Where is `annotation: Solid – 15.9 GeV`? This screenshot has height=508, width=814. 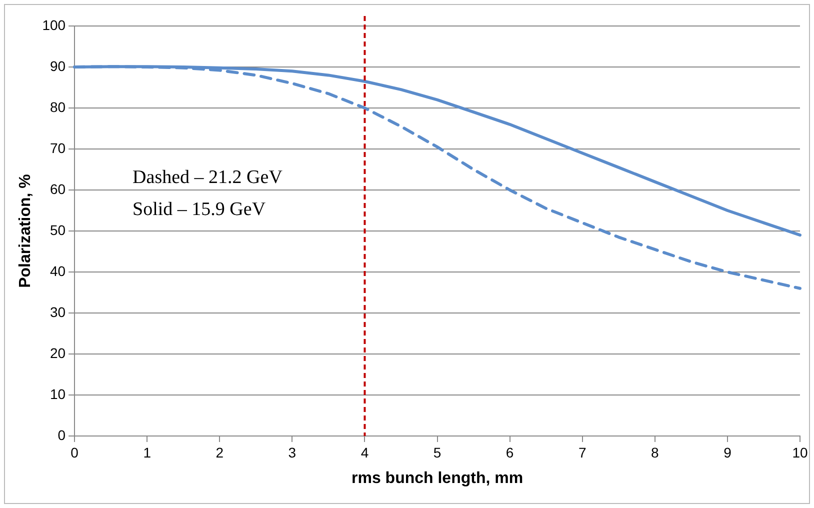 annotation: Solid – 15.9 GeV is located at coordinates (199, 209).